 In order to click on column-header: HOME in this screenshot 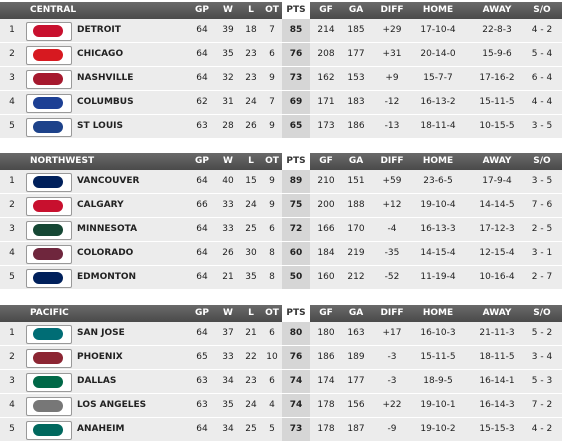, I will do `click(438, 313)`.